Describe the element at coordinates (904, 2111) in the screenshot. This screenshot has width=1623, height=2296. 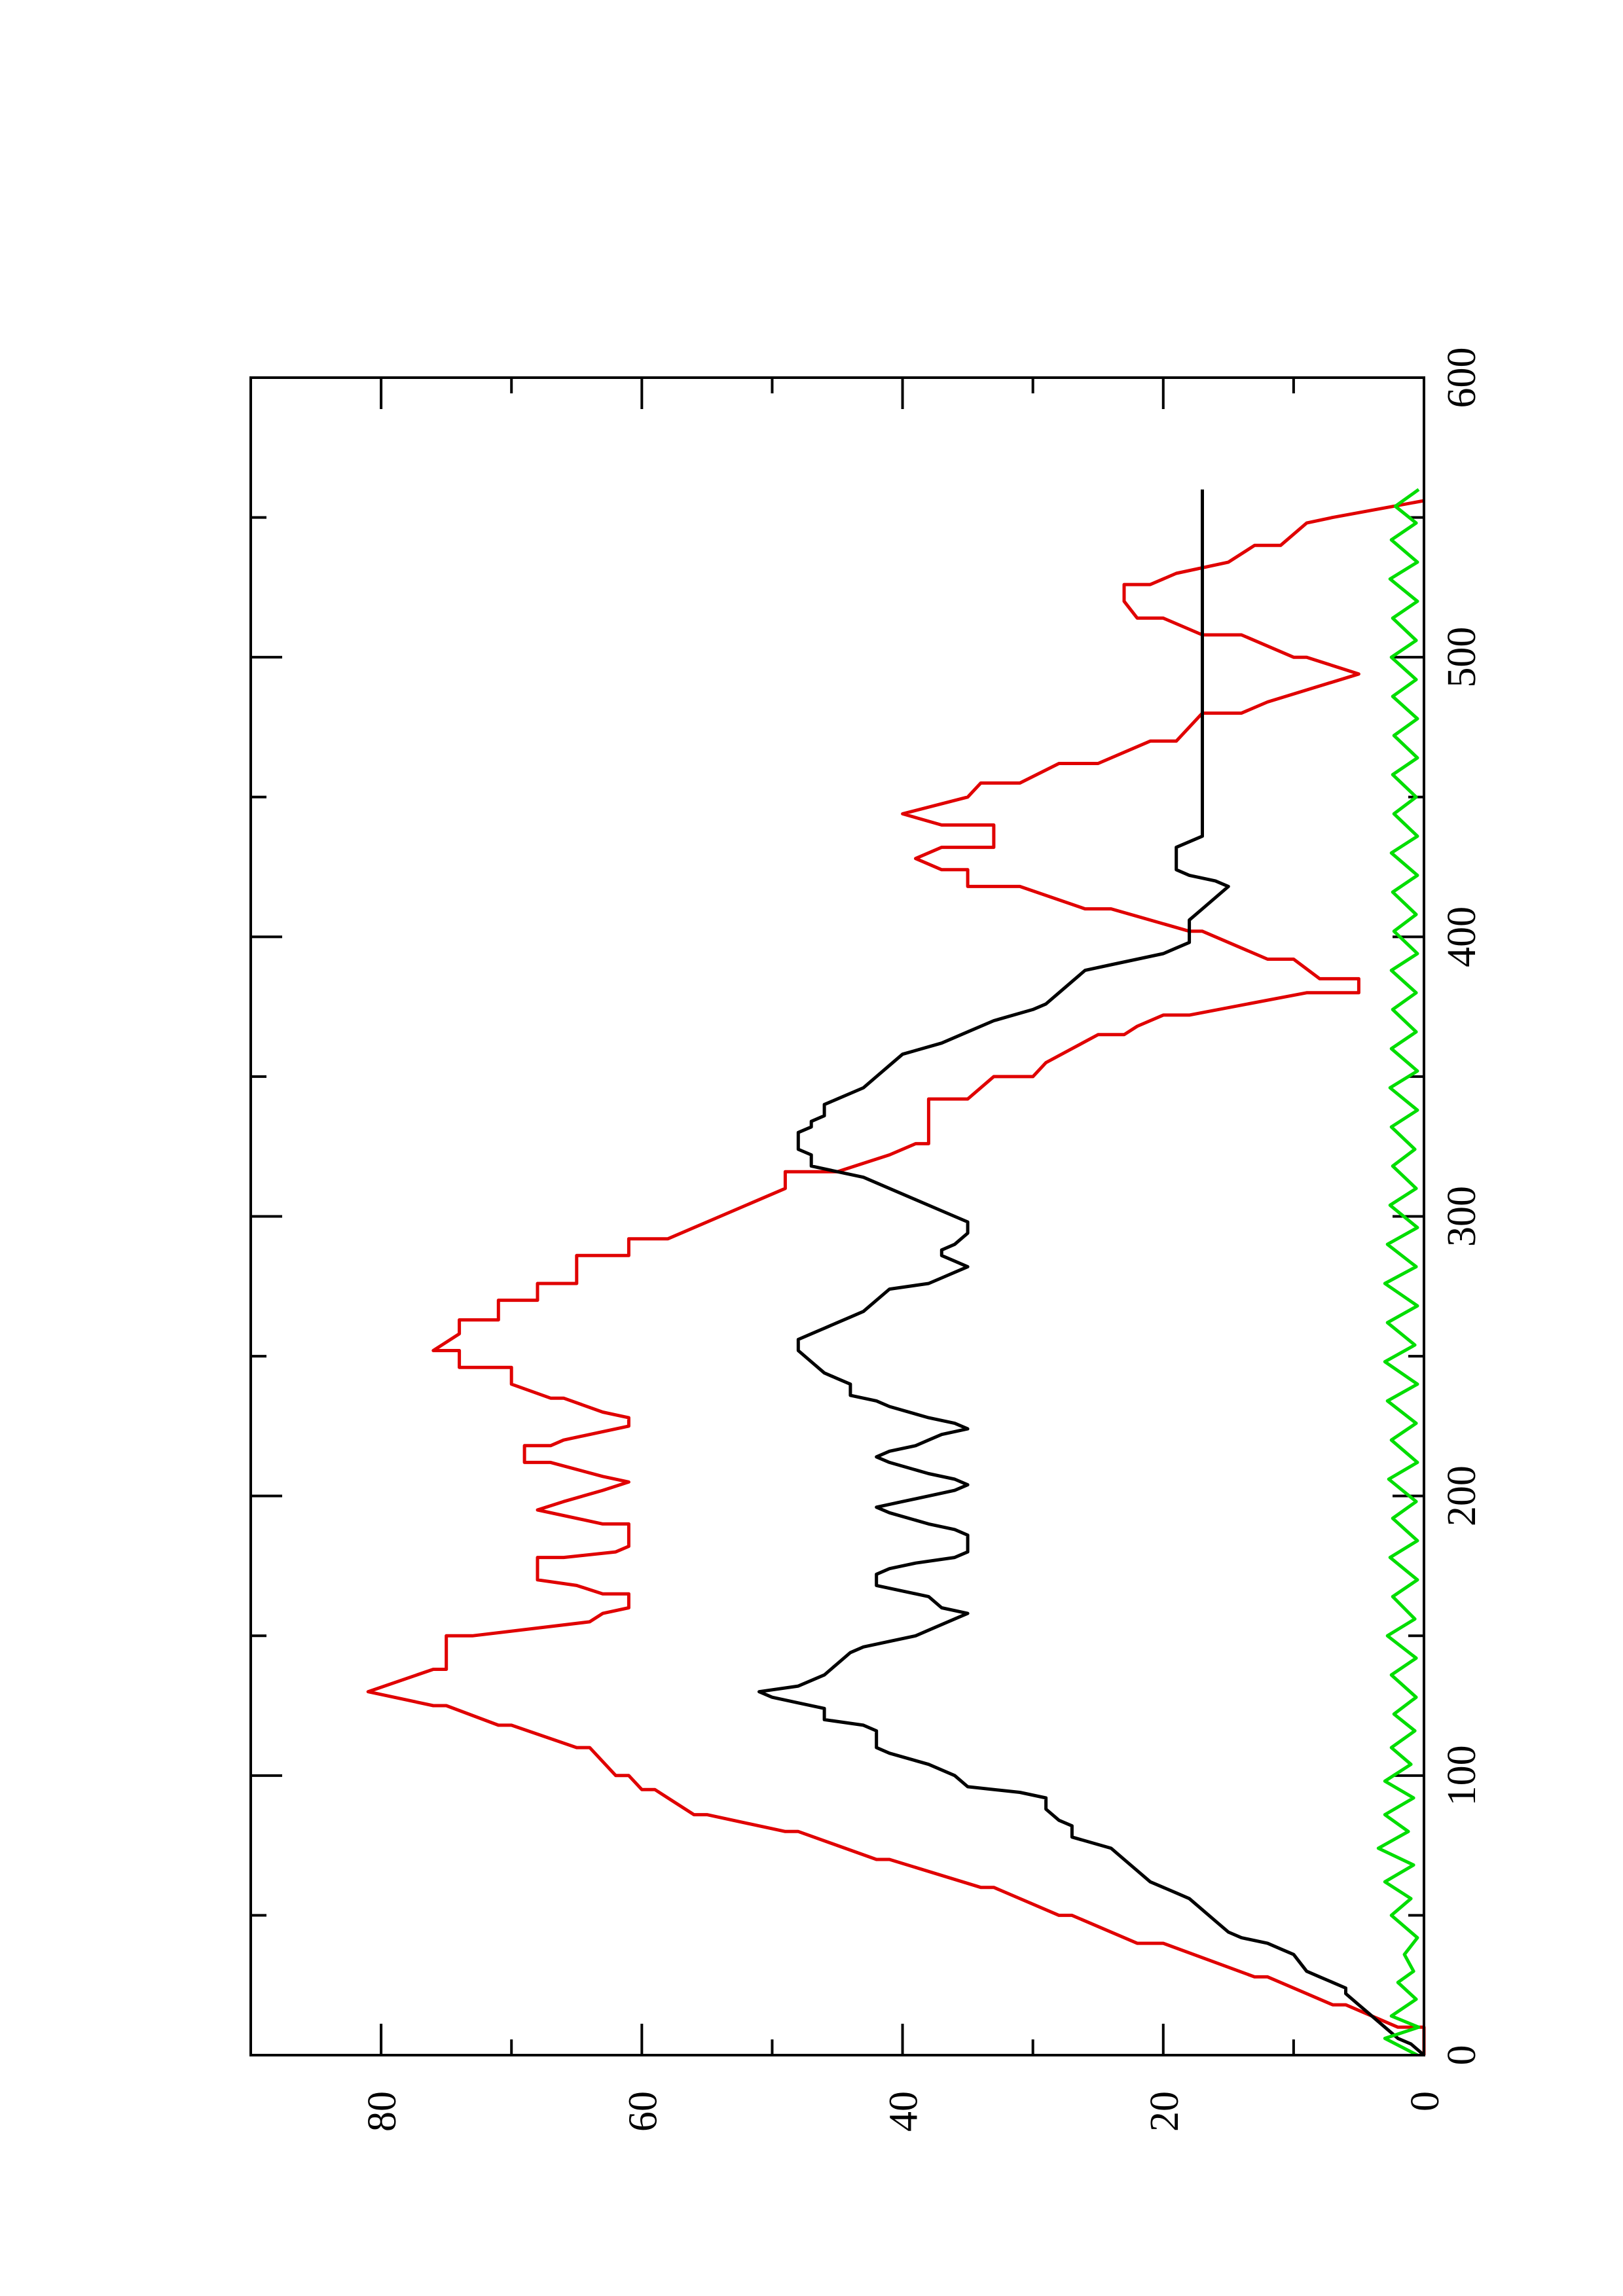
I see `y-tick-label: 40` at that location.